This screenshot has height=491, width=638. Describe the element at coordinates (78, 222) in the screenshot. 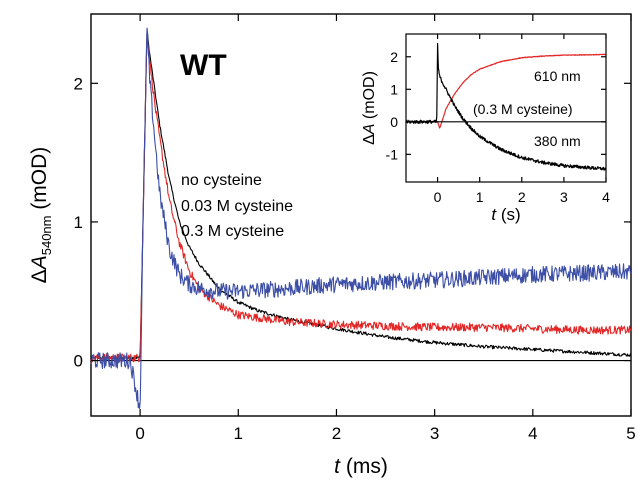

I see `main-y-tick-label: 1` at that location.